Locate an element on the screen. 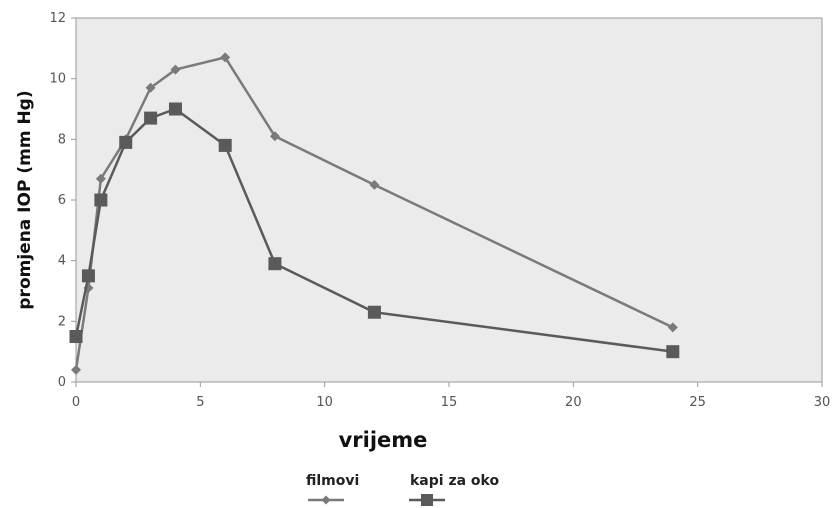 The height and width of the screenshot is (508, 832). y-tick-label: 6 is located at coordinates (62, 200).